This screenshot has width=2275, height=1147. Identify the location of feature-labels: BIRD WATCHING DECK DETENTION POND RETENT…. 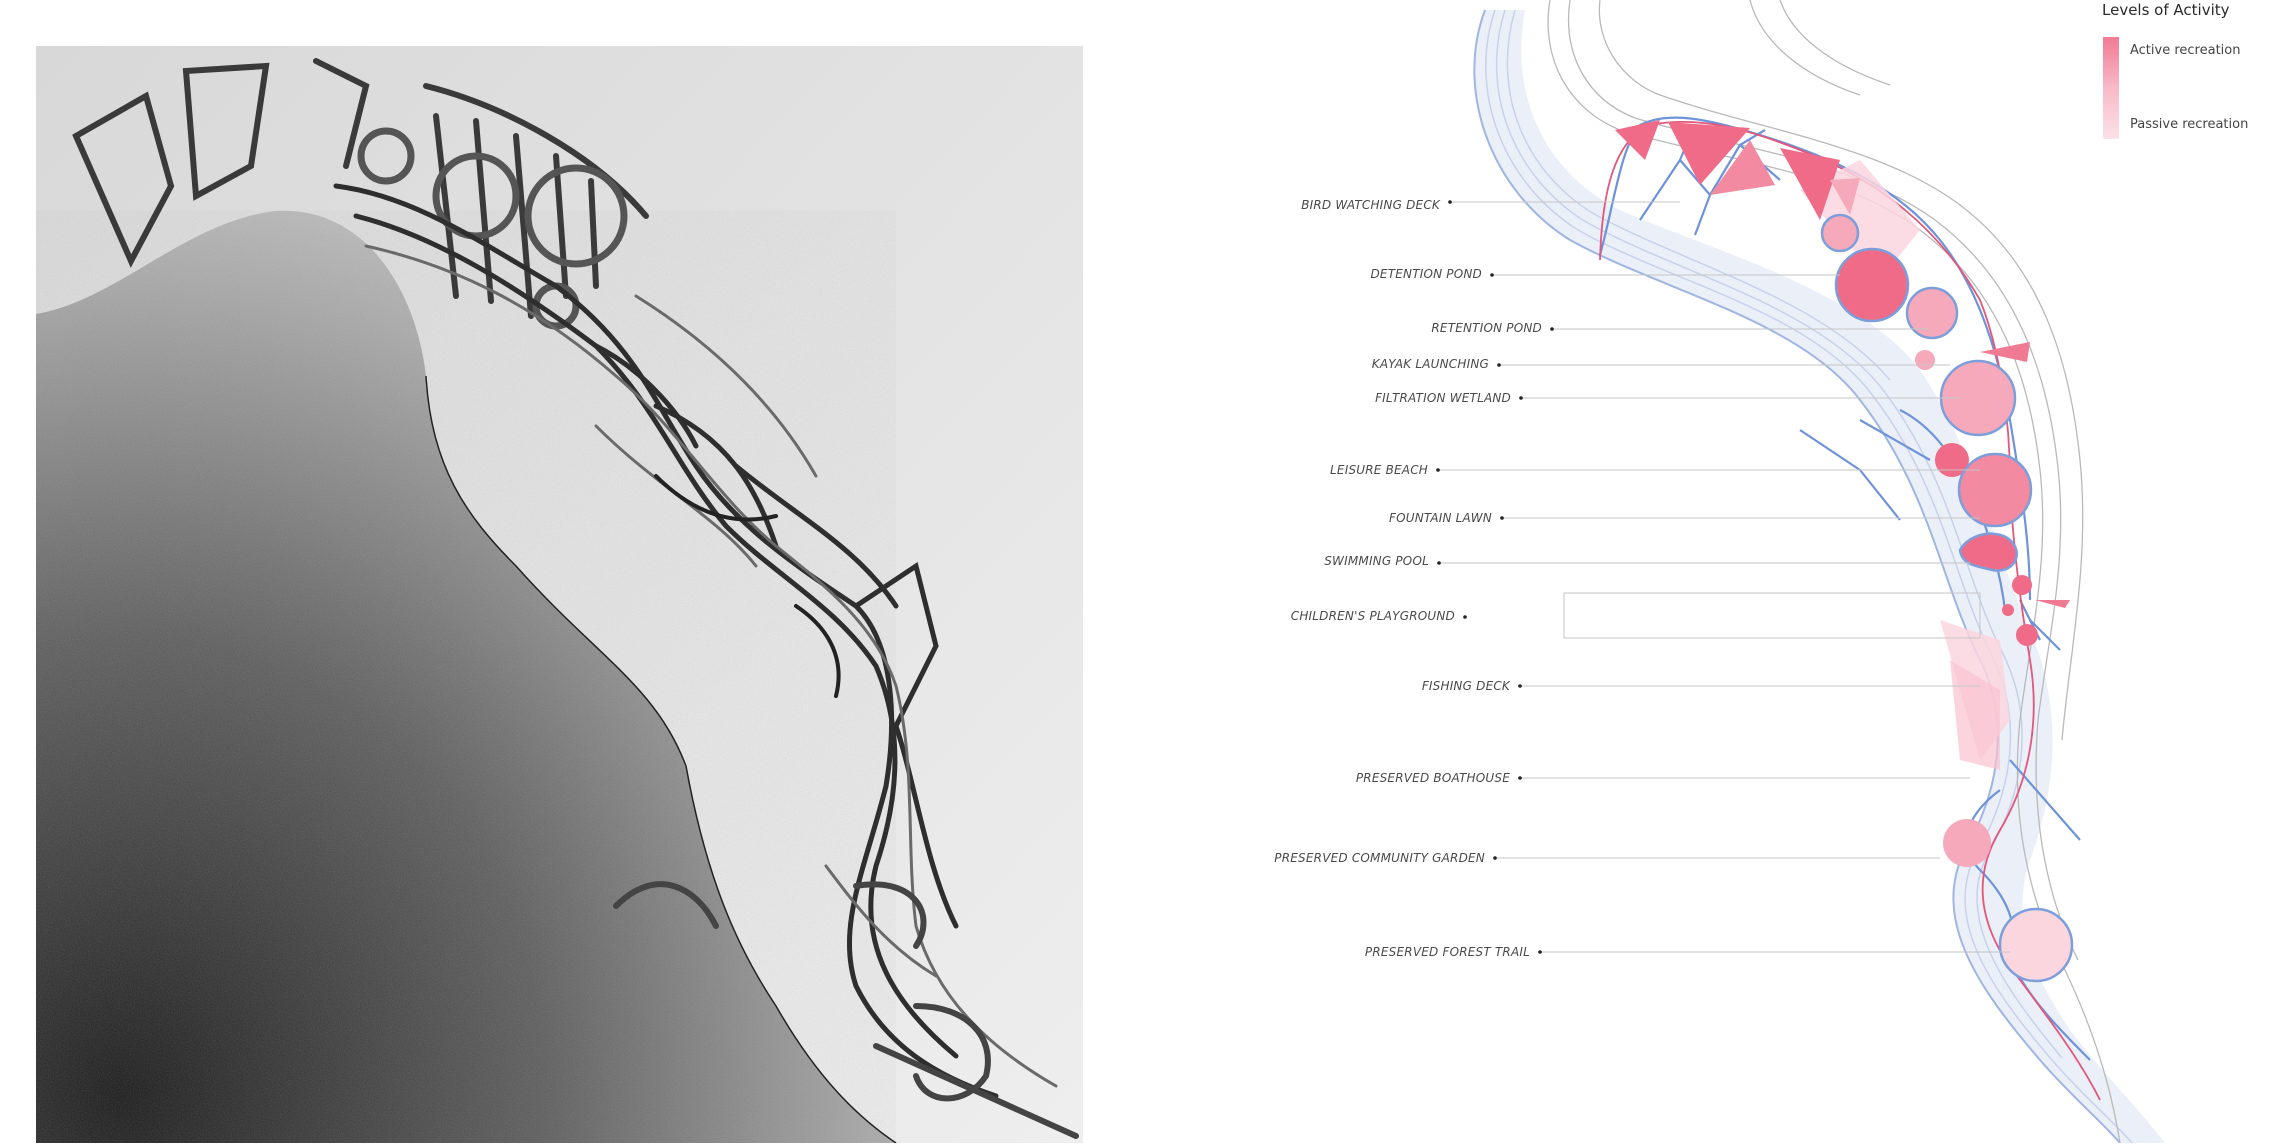
(1408, 578).